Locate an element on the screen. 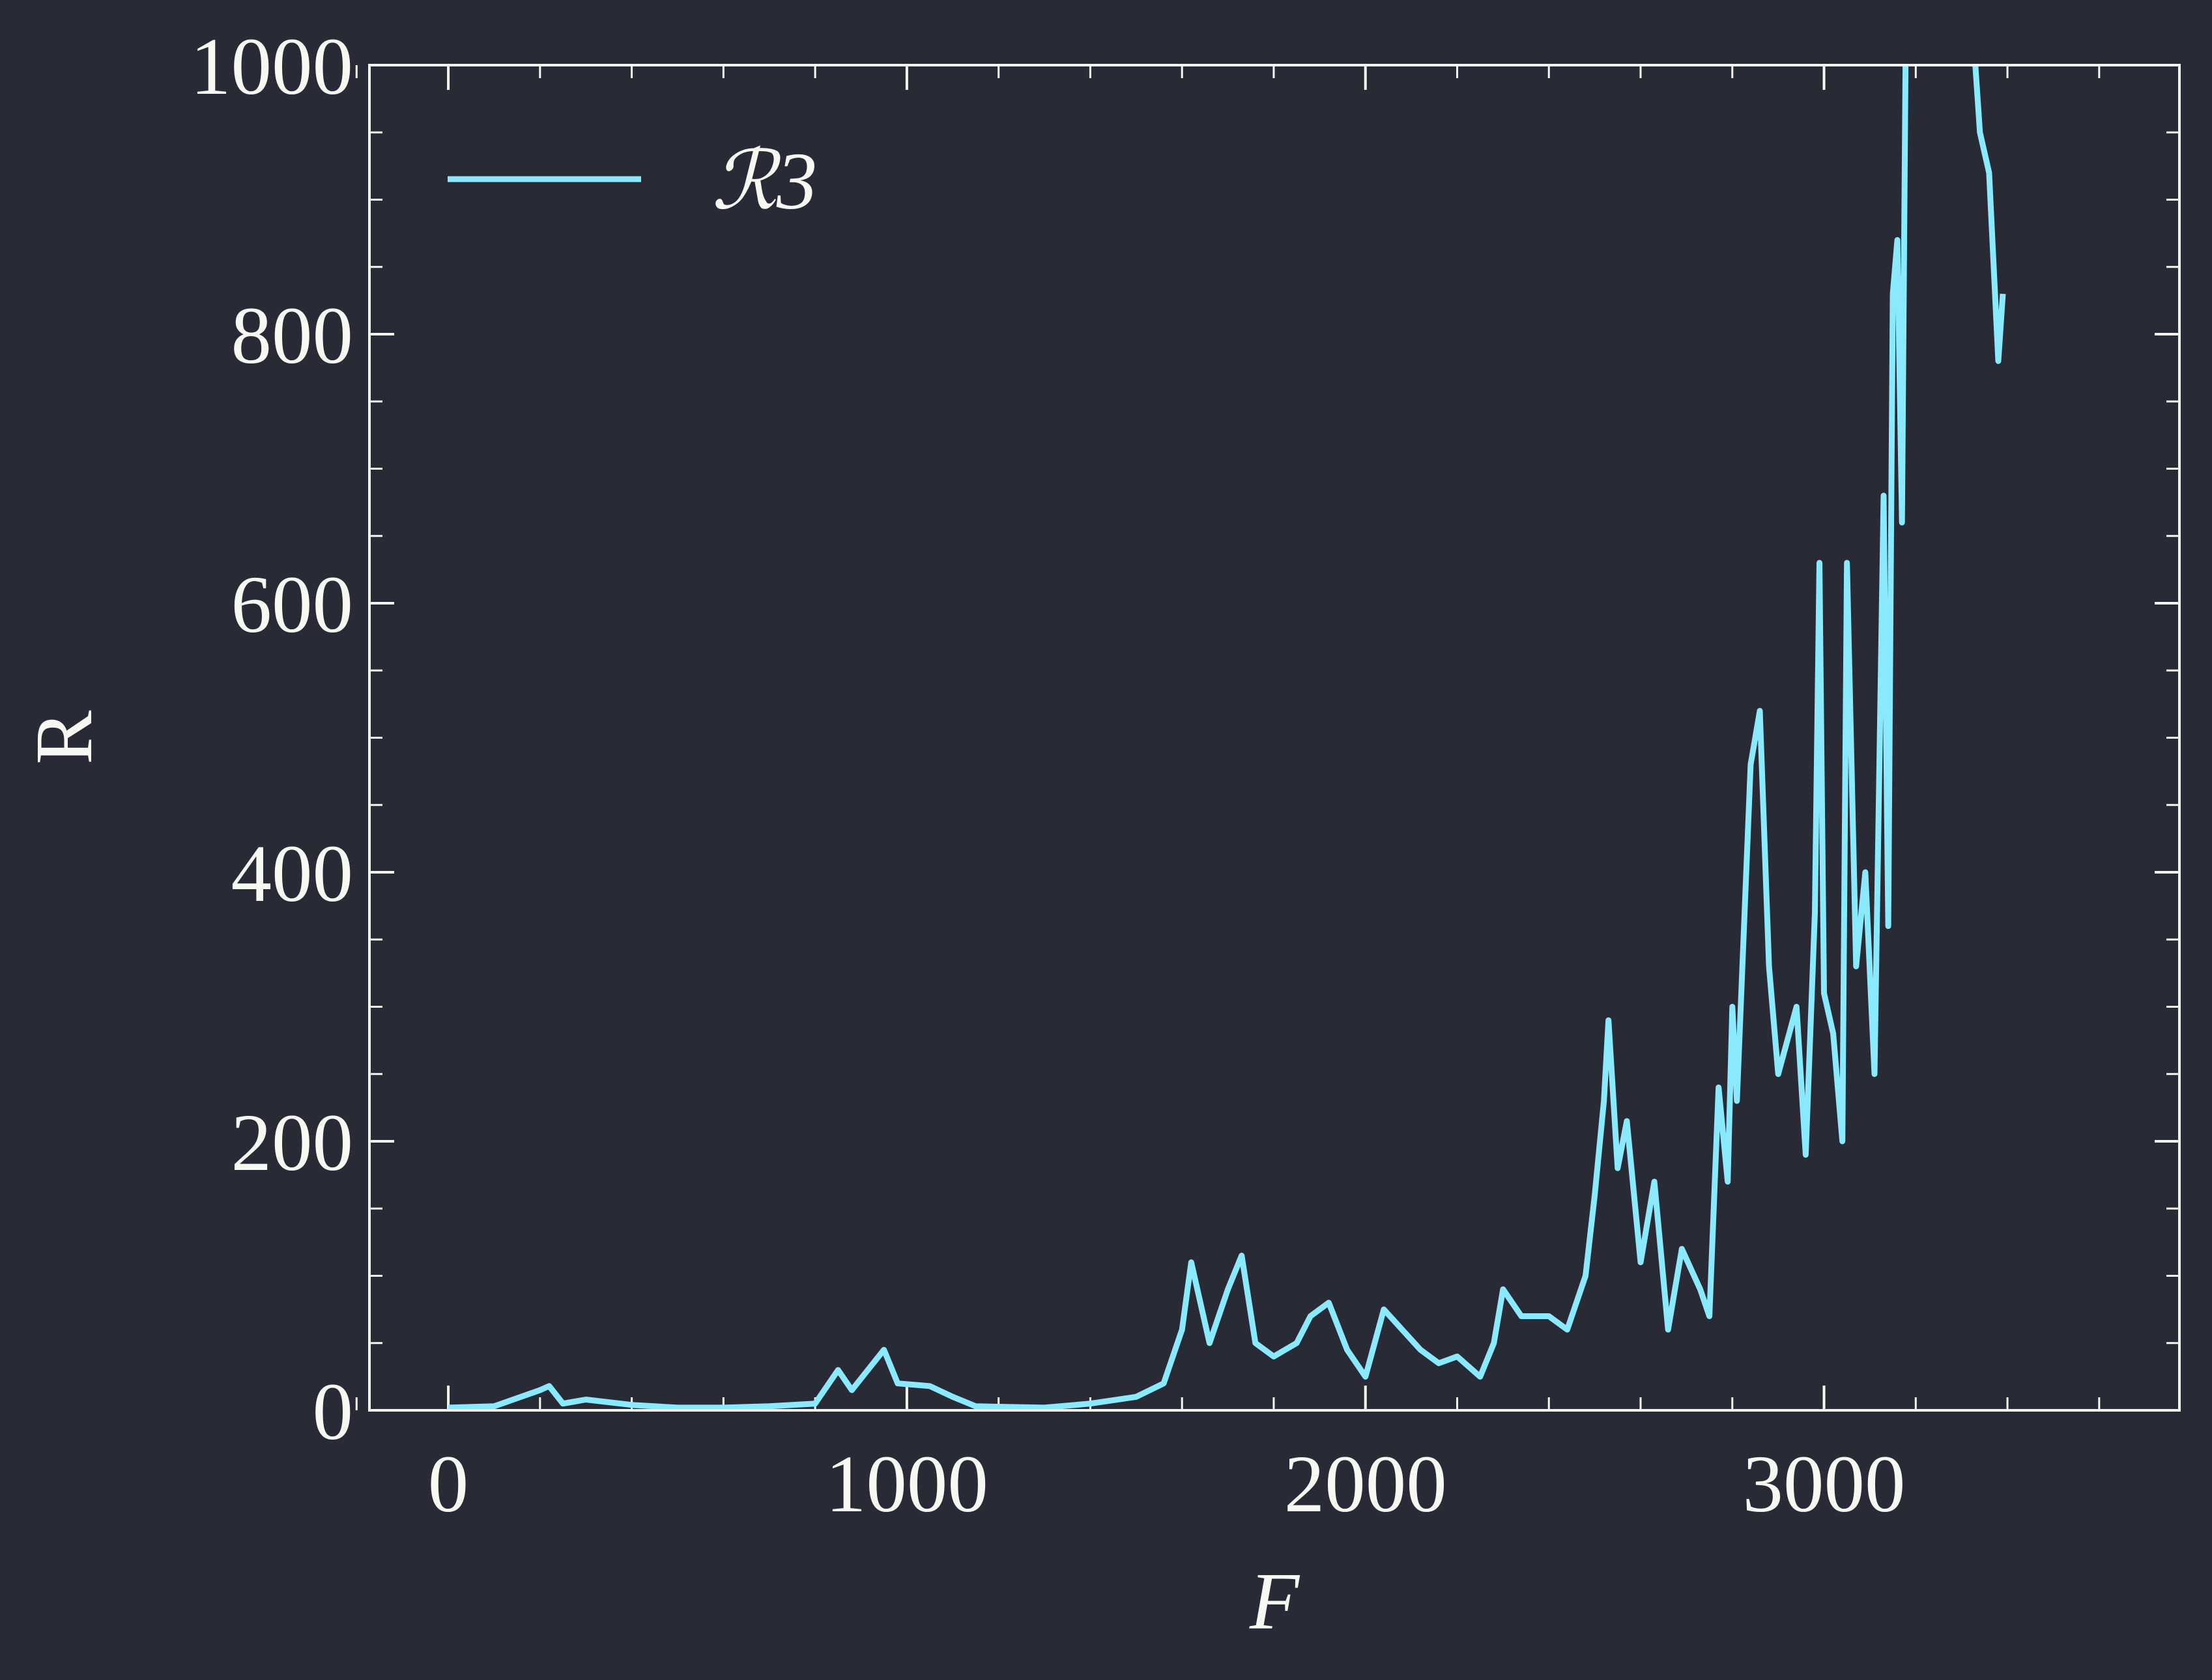 Image resolution: width=2212 pixels, height=1680 pixels. y-tick-label: 400 is located at coordinates (292, 874).